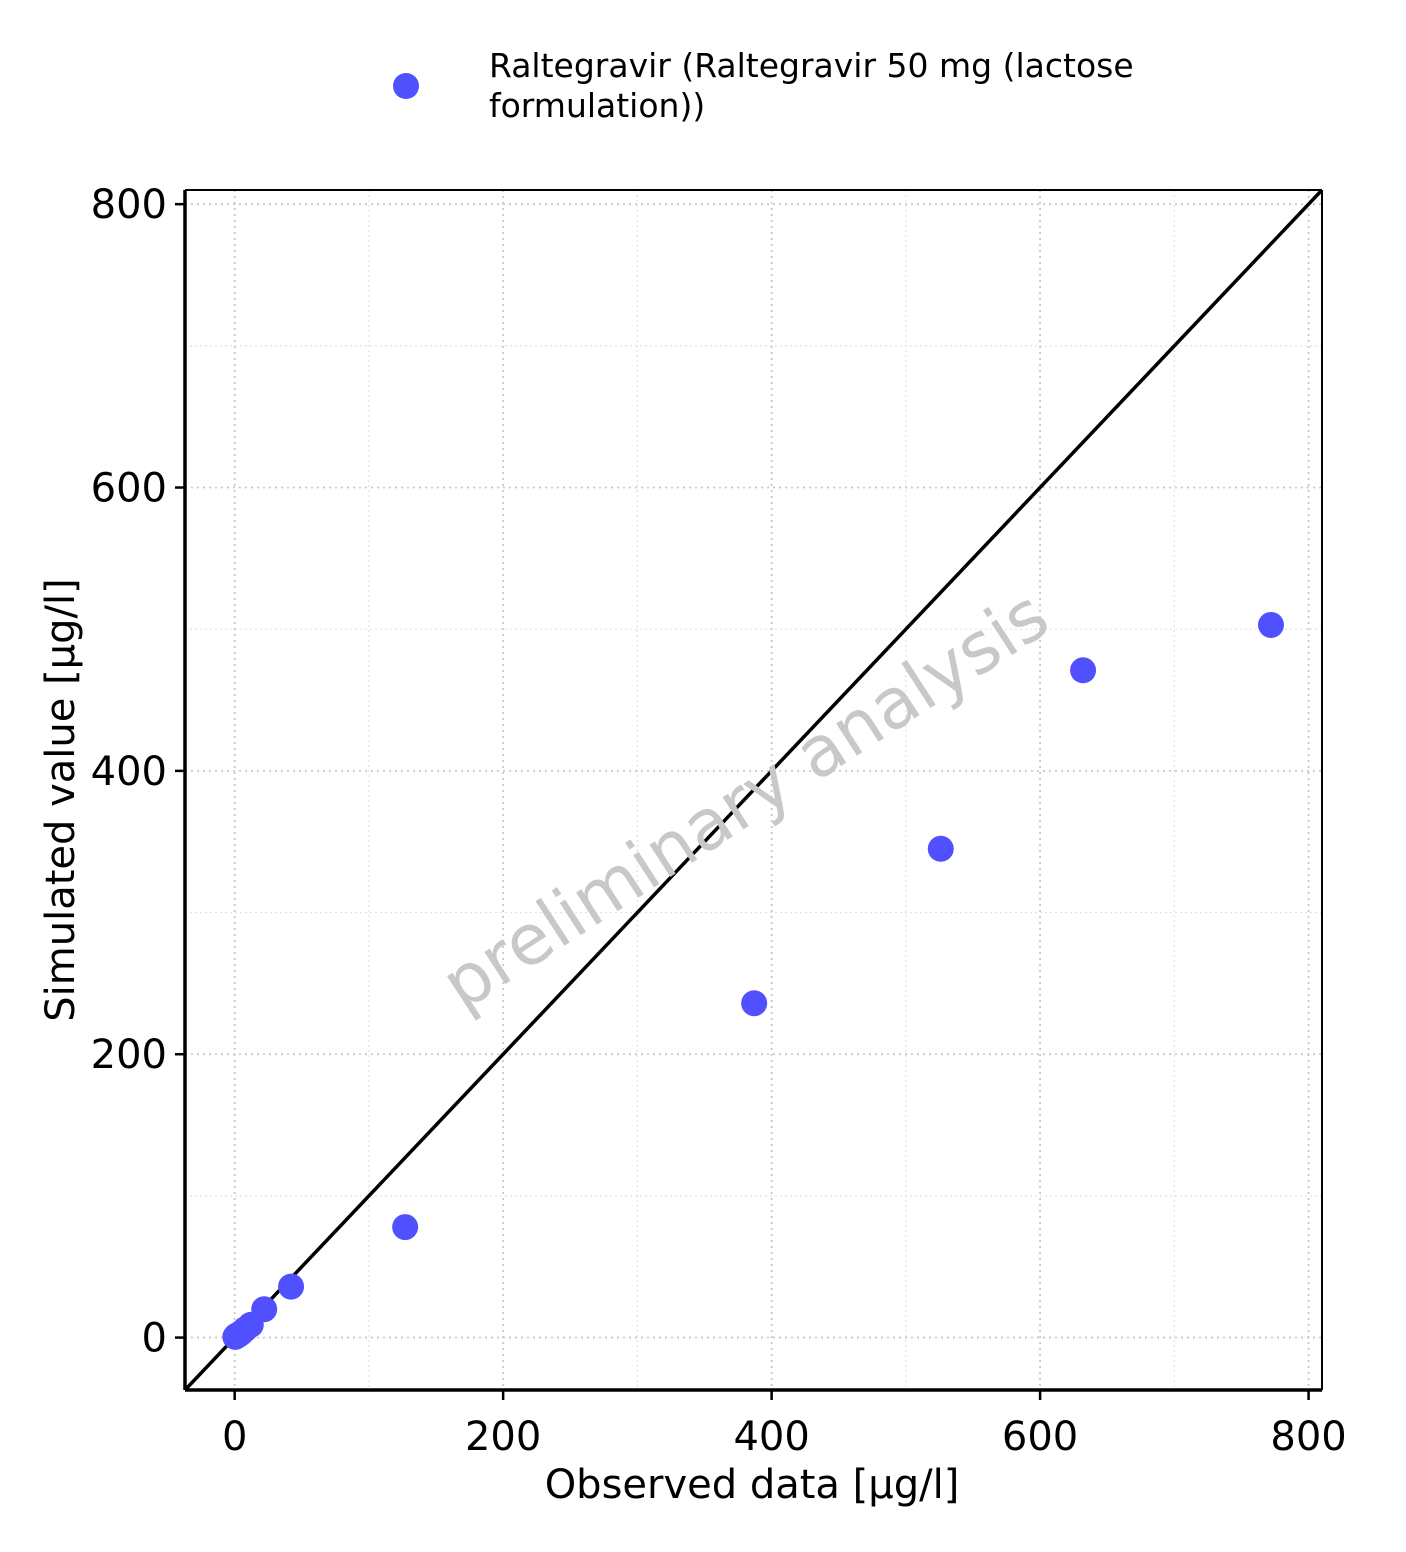 Image resolution: width=1406 pixels, height=1552 pixels. I want to click on y-tick-label: 400, so click(129, 772).